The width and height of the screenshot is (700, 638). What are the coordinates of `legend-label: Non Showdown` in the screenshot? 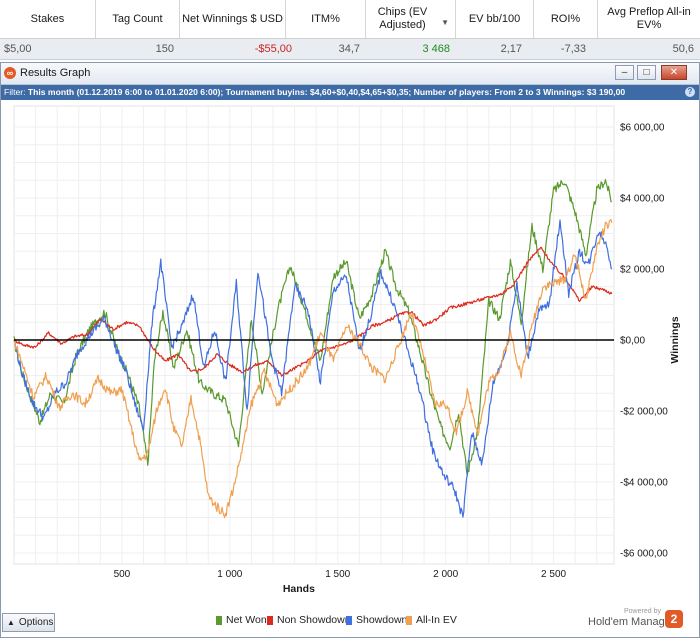 It's located at (314, 620).